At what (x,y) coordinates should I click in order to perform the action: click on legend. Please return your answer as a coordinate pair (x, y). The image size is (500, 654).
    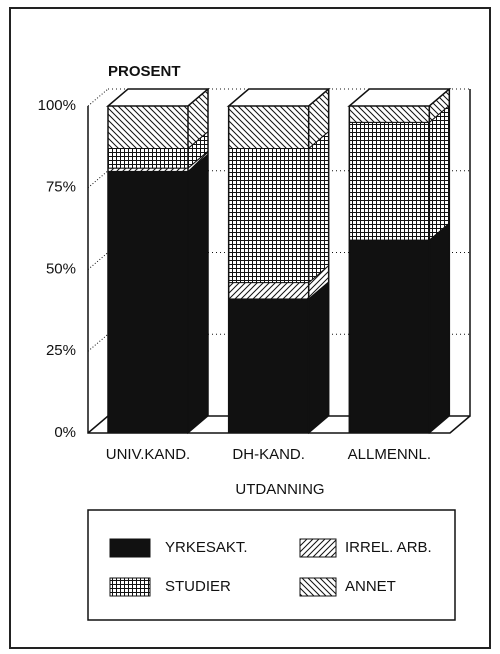
    Looking at the image, I should click on (271, 565).